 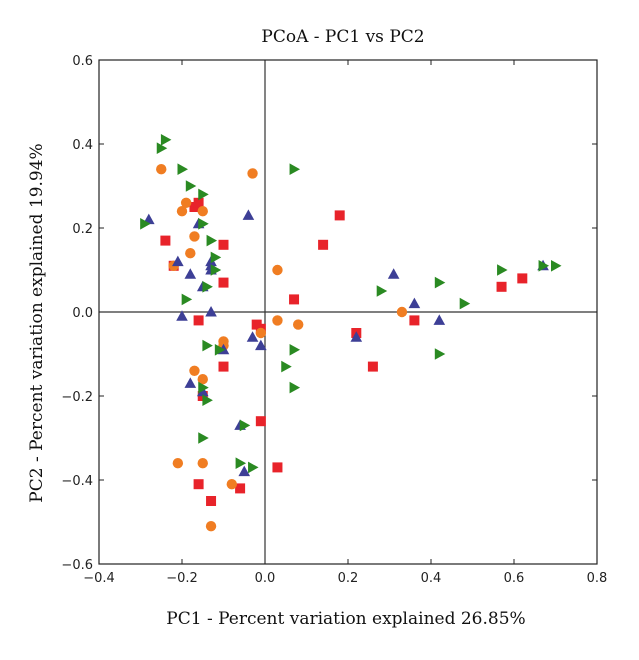 What do you see at coordinates (345, 619) in the screenshot?
I see `x-axis-label: PC1 - Percent variation explained 26.85%` at bounding box center [345, 619].